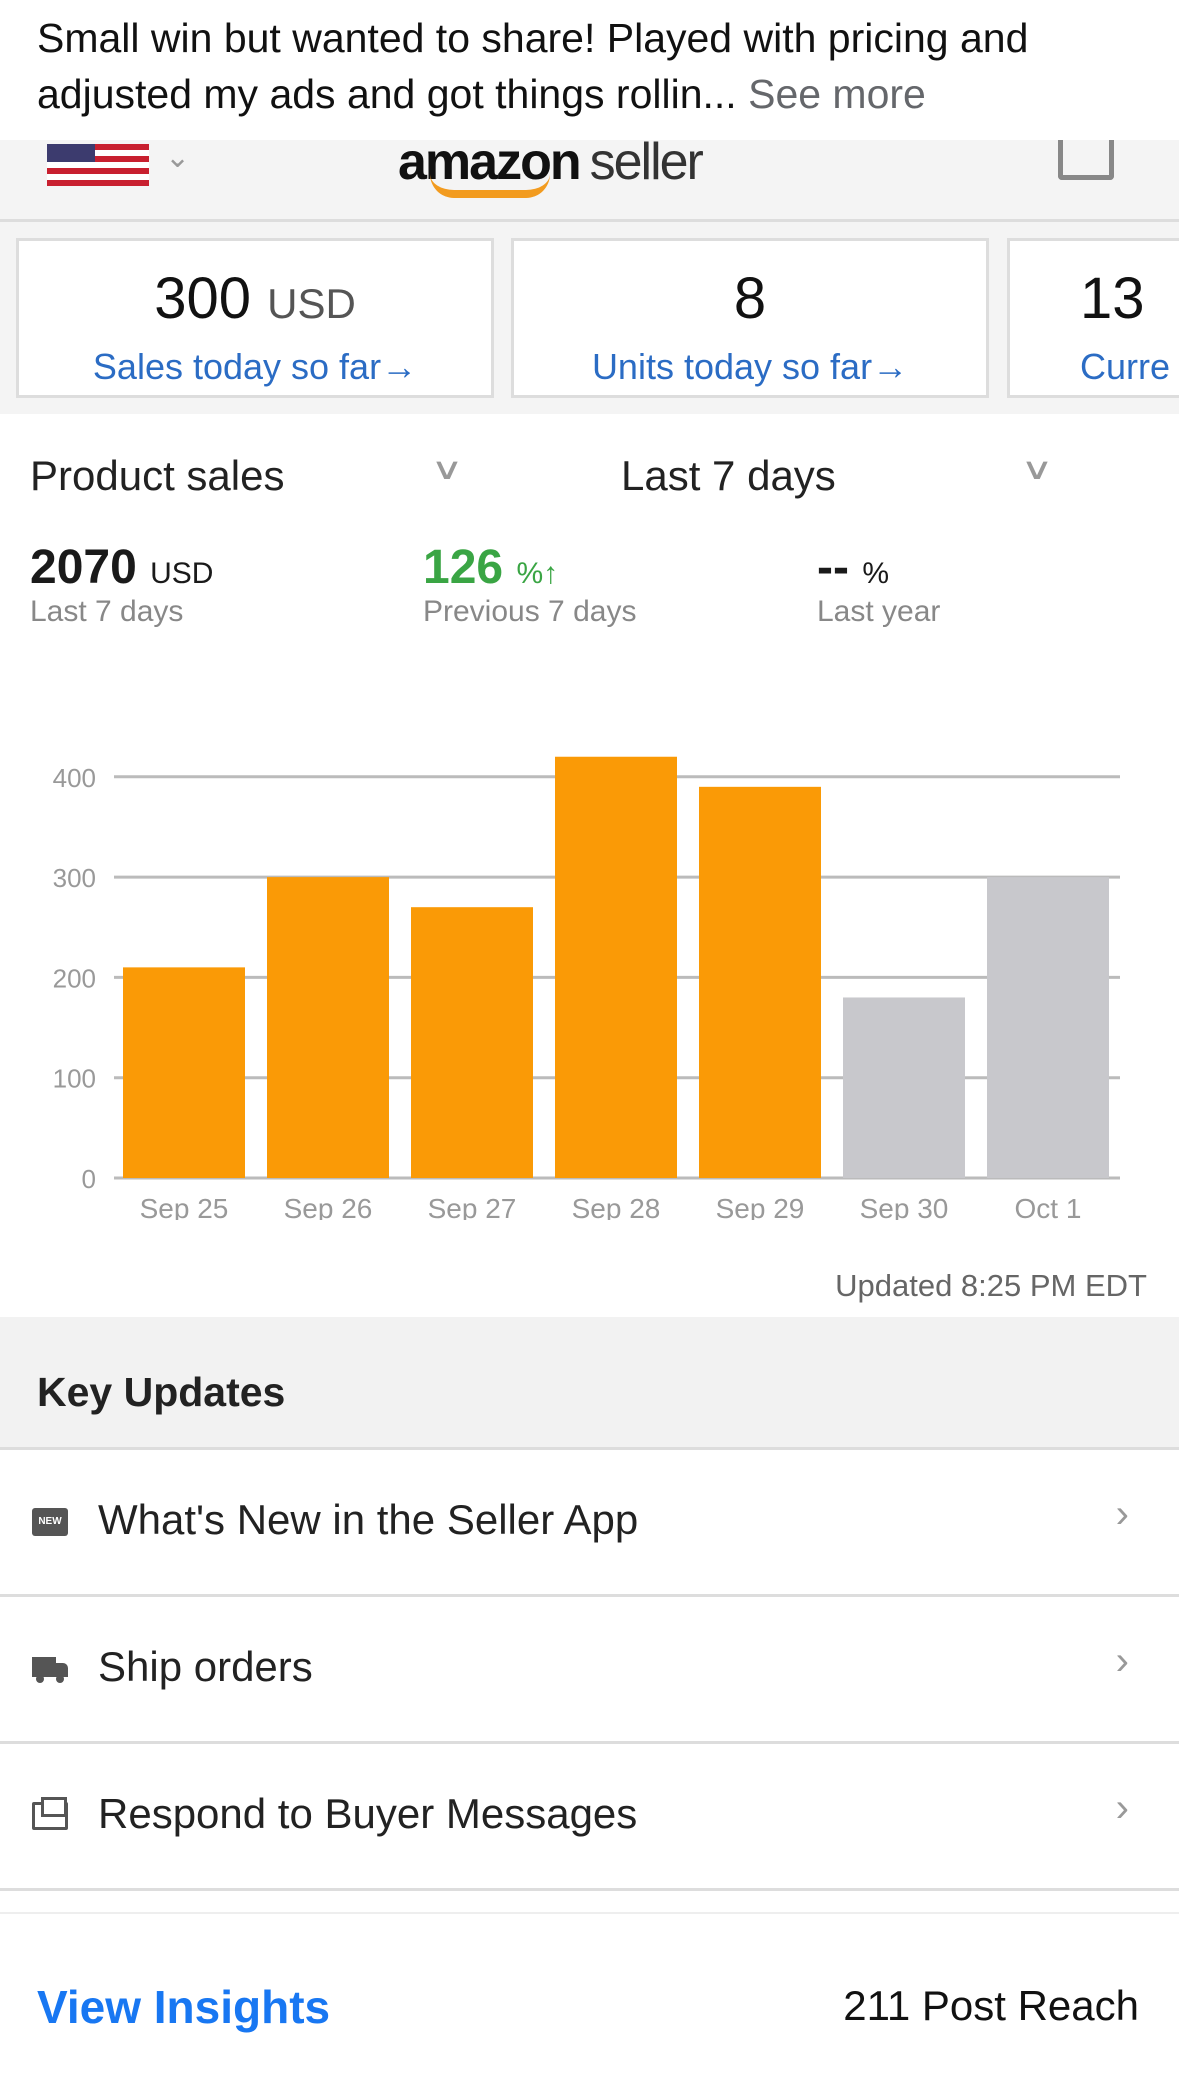 This screenshot has height=2095, width=1179. Describe the element at coordinates (904, 1206) in the screenshot. I see `x-tick-label: Sep 30` at that location.